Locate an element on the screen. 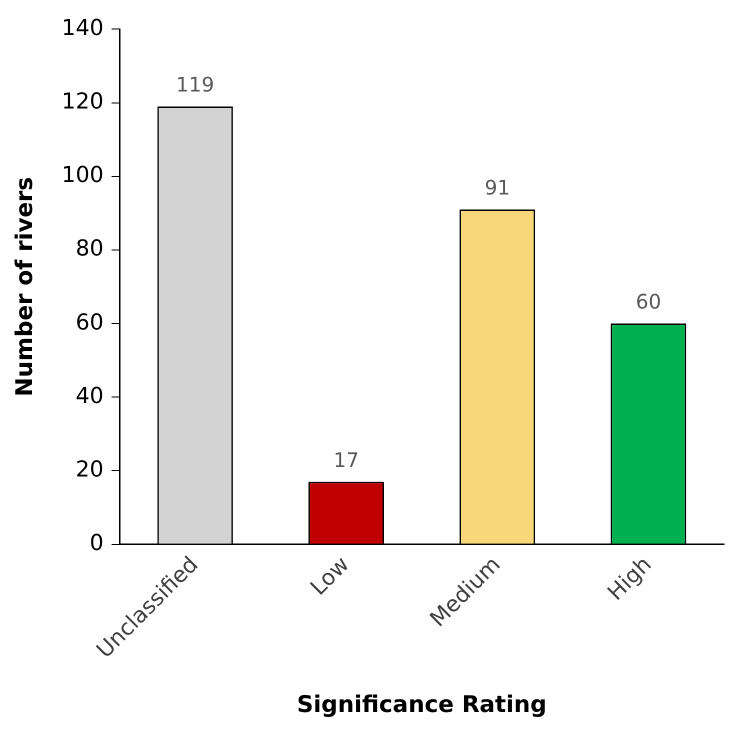 The image size is (752, 732). y-tick-label: 120 is located at coordinates (83, 102).